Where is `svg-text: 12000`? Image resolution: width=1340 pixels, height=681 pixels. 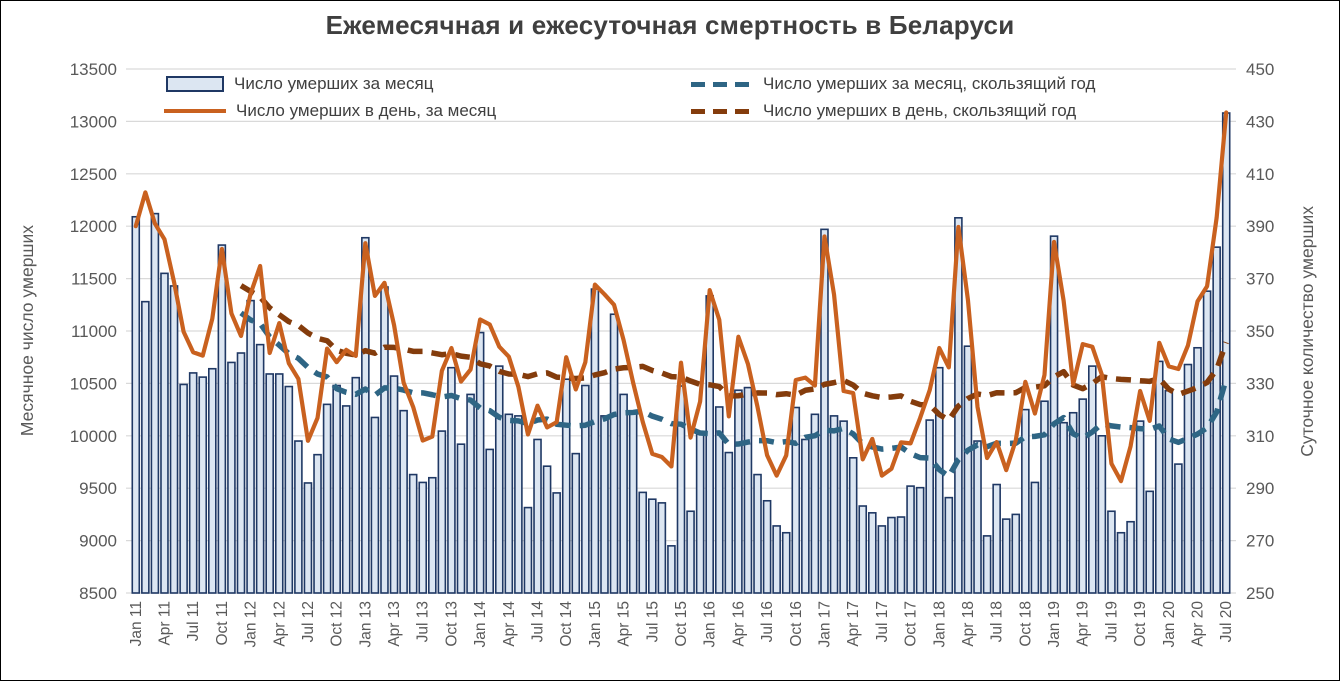
svg-text: 12000 is located at coordinates (93, 226).